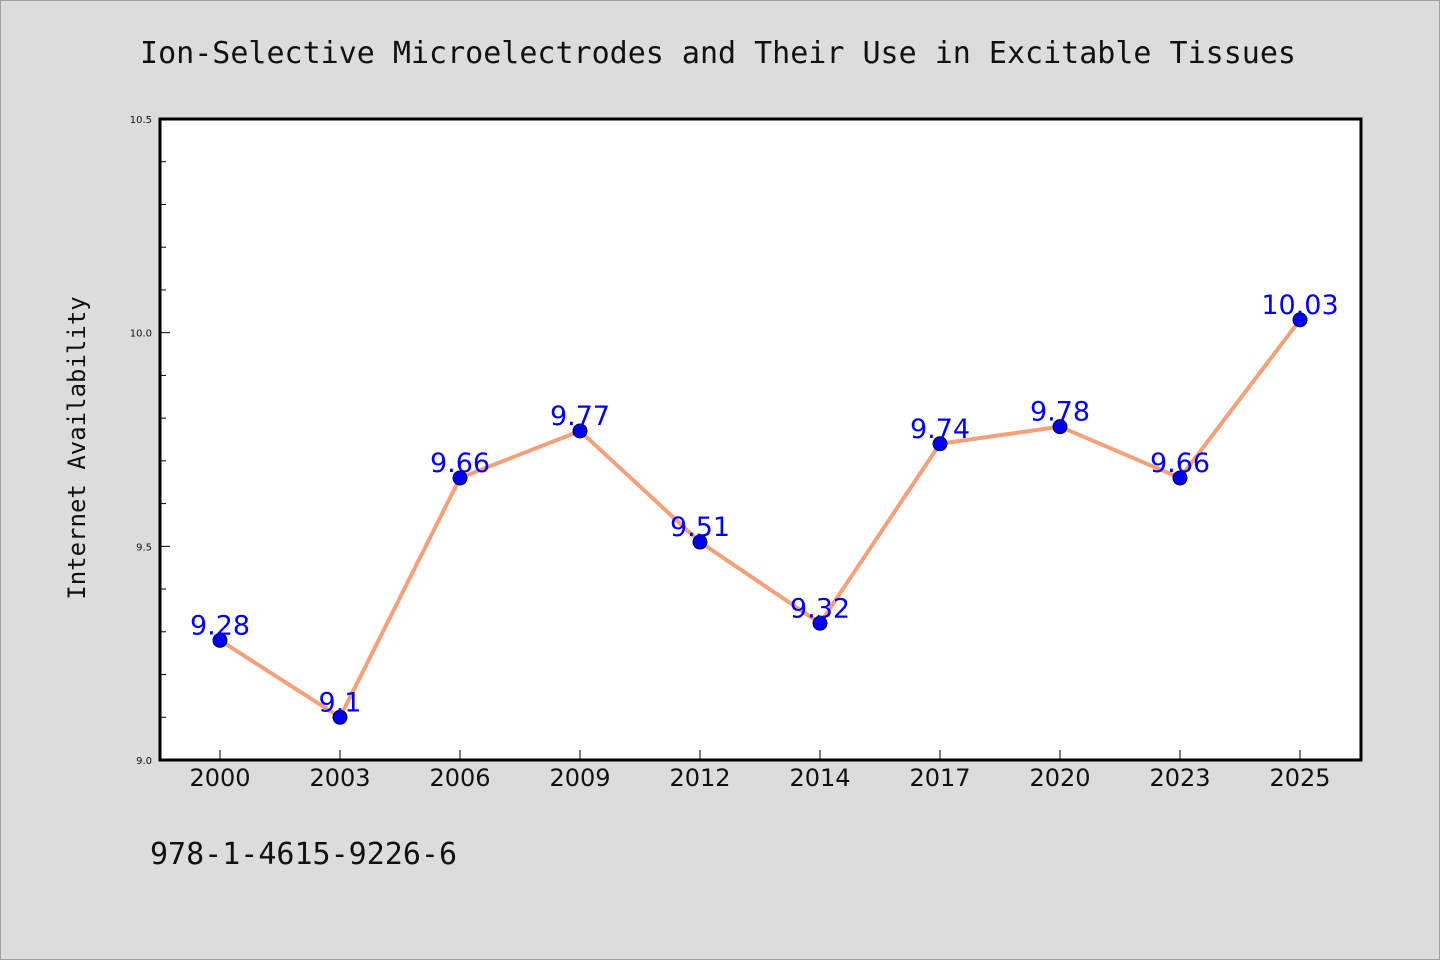  What do you see at coordinates (760, 771) in the screenshot?
I see `x-axis: 2000 2003 2006 2009 2012 2014 2017 2020 2023 2025` at bounding box center [760, 771].